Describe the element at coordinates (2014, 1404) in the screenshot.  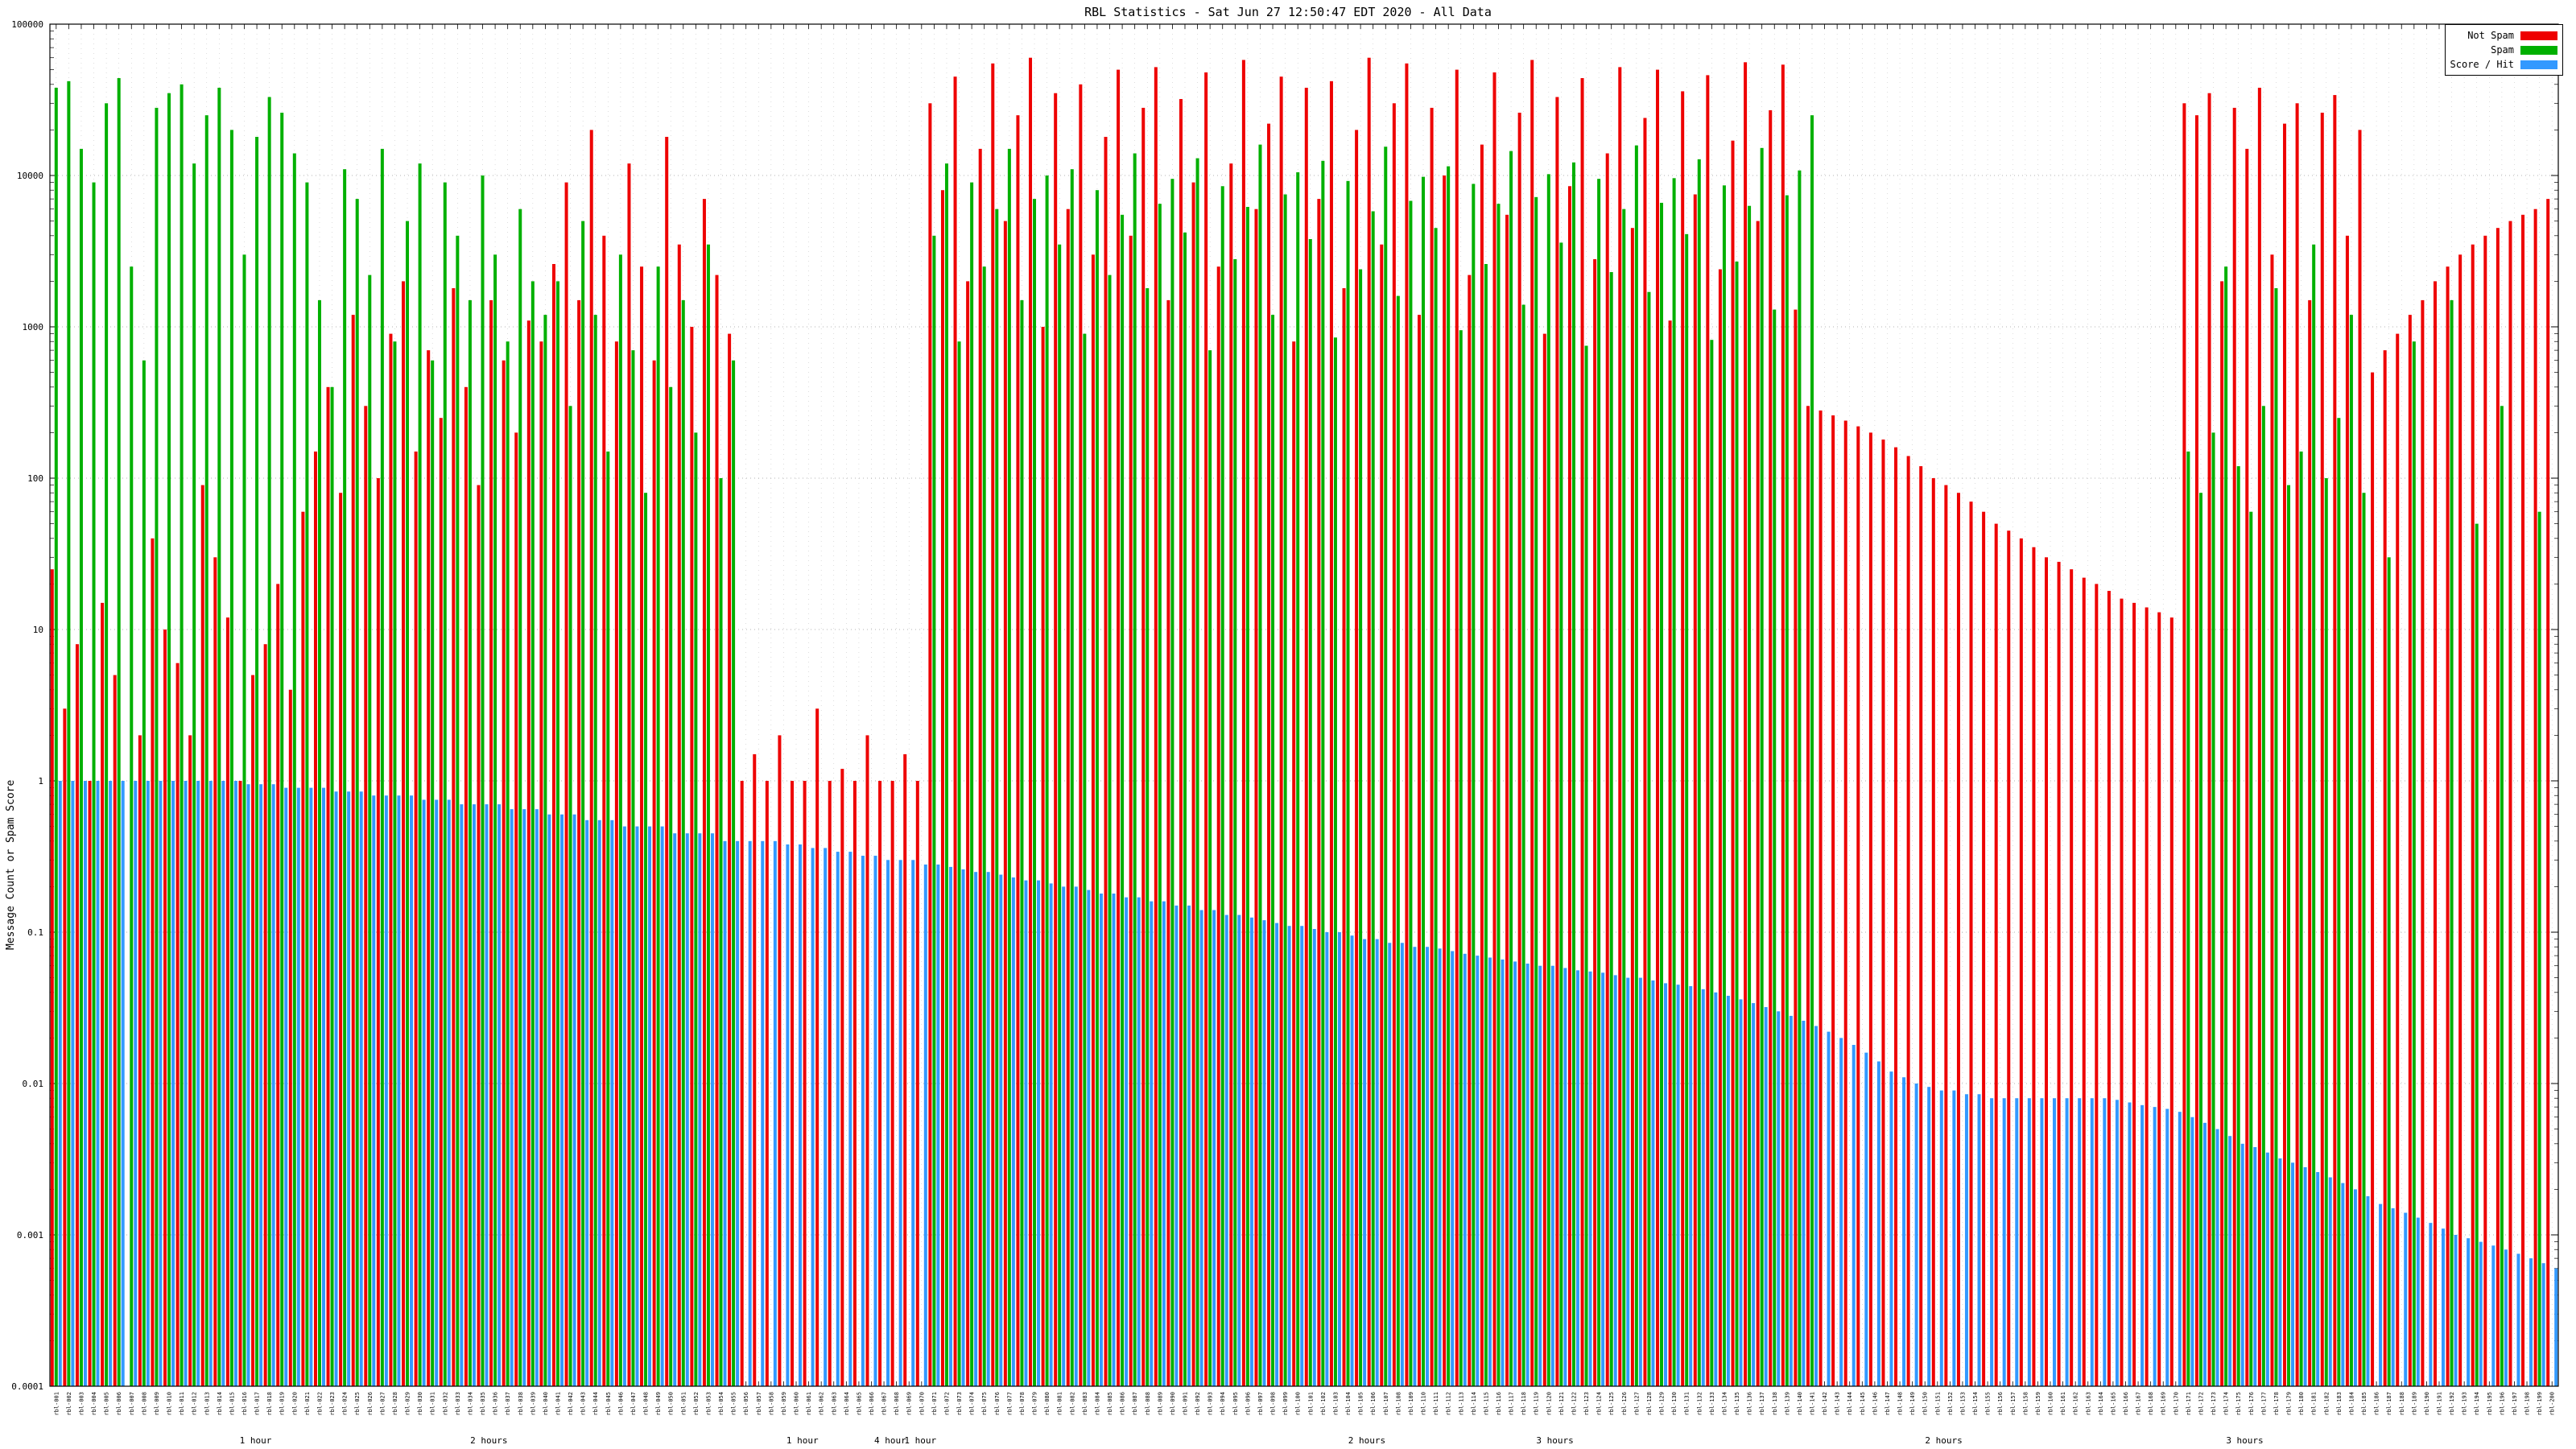
I see `svg-text: rbl-157` at that location.